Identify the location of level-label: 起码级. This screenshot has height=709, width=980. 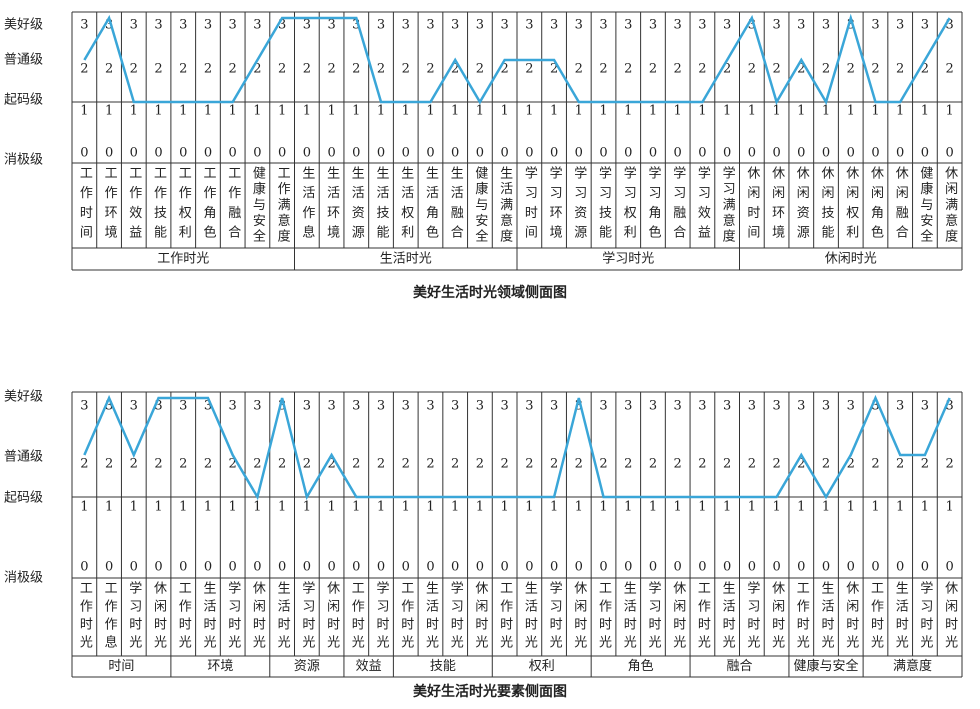
(23, 100).